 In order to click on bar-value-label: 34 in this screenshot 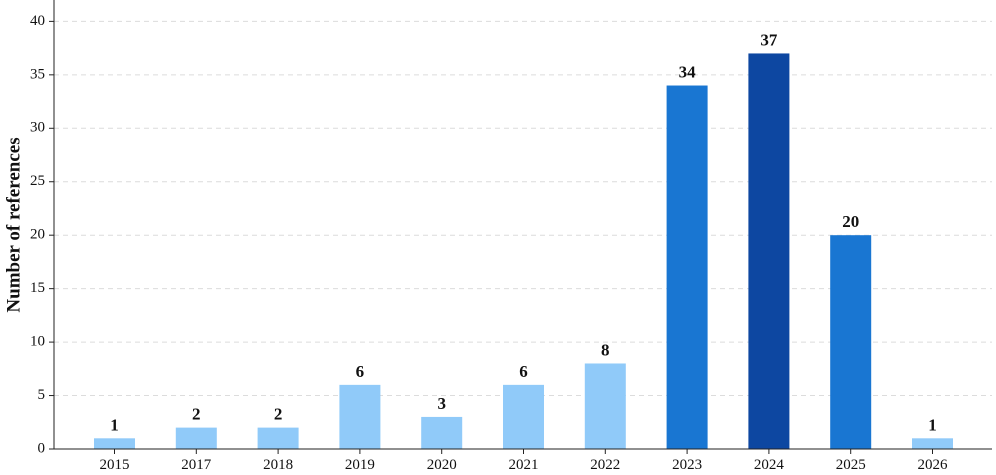, I will do `click(688, 72)`.